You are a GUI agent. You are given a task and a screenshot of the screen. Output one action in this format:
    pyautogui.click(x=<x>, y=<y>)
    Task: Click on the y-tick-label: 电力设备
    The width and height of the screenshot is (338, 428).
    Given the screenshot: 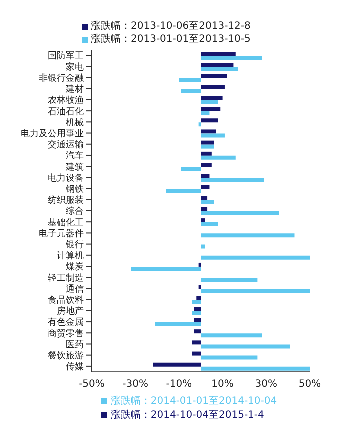 What is the action you would take?
    pyautogui.click(x=66, y=178)
    